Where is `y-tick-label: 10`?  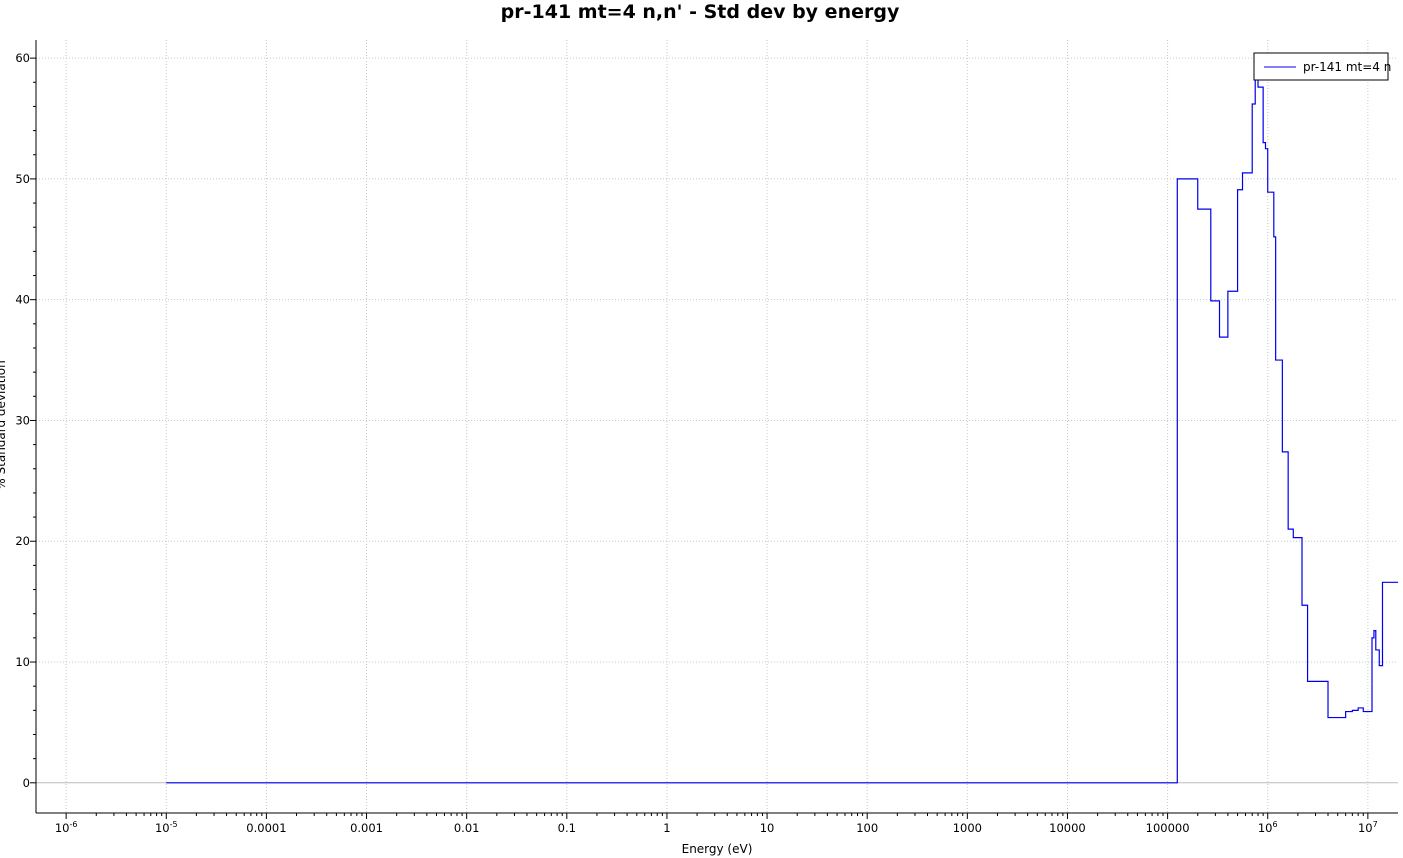 y-tick-label: 10 is located at coordinates (22, 662).